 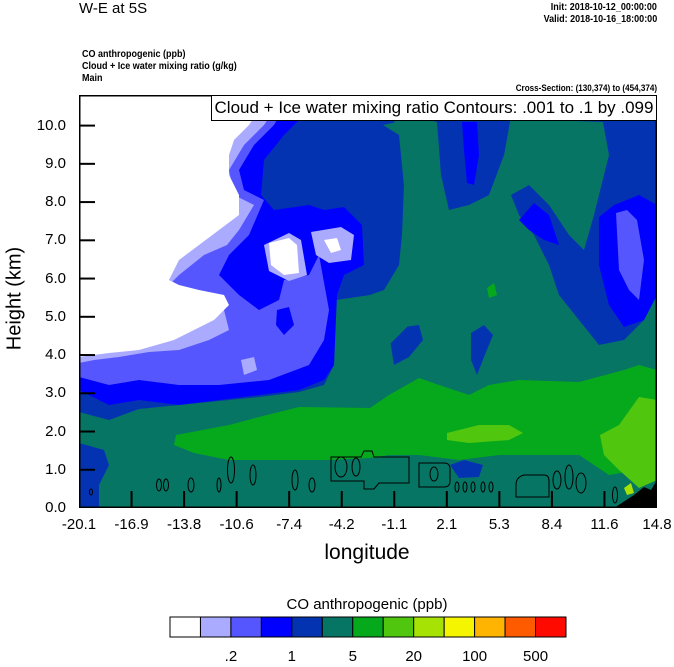 I want to click on colorbar-label: 500, so click(x=536, y=656).